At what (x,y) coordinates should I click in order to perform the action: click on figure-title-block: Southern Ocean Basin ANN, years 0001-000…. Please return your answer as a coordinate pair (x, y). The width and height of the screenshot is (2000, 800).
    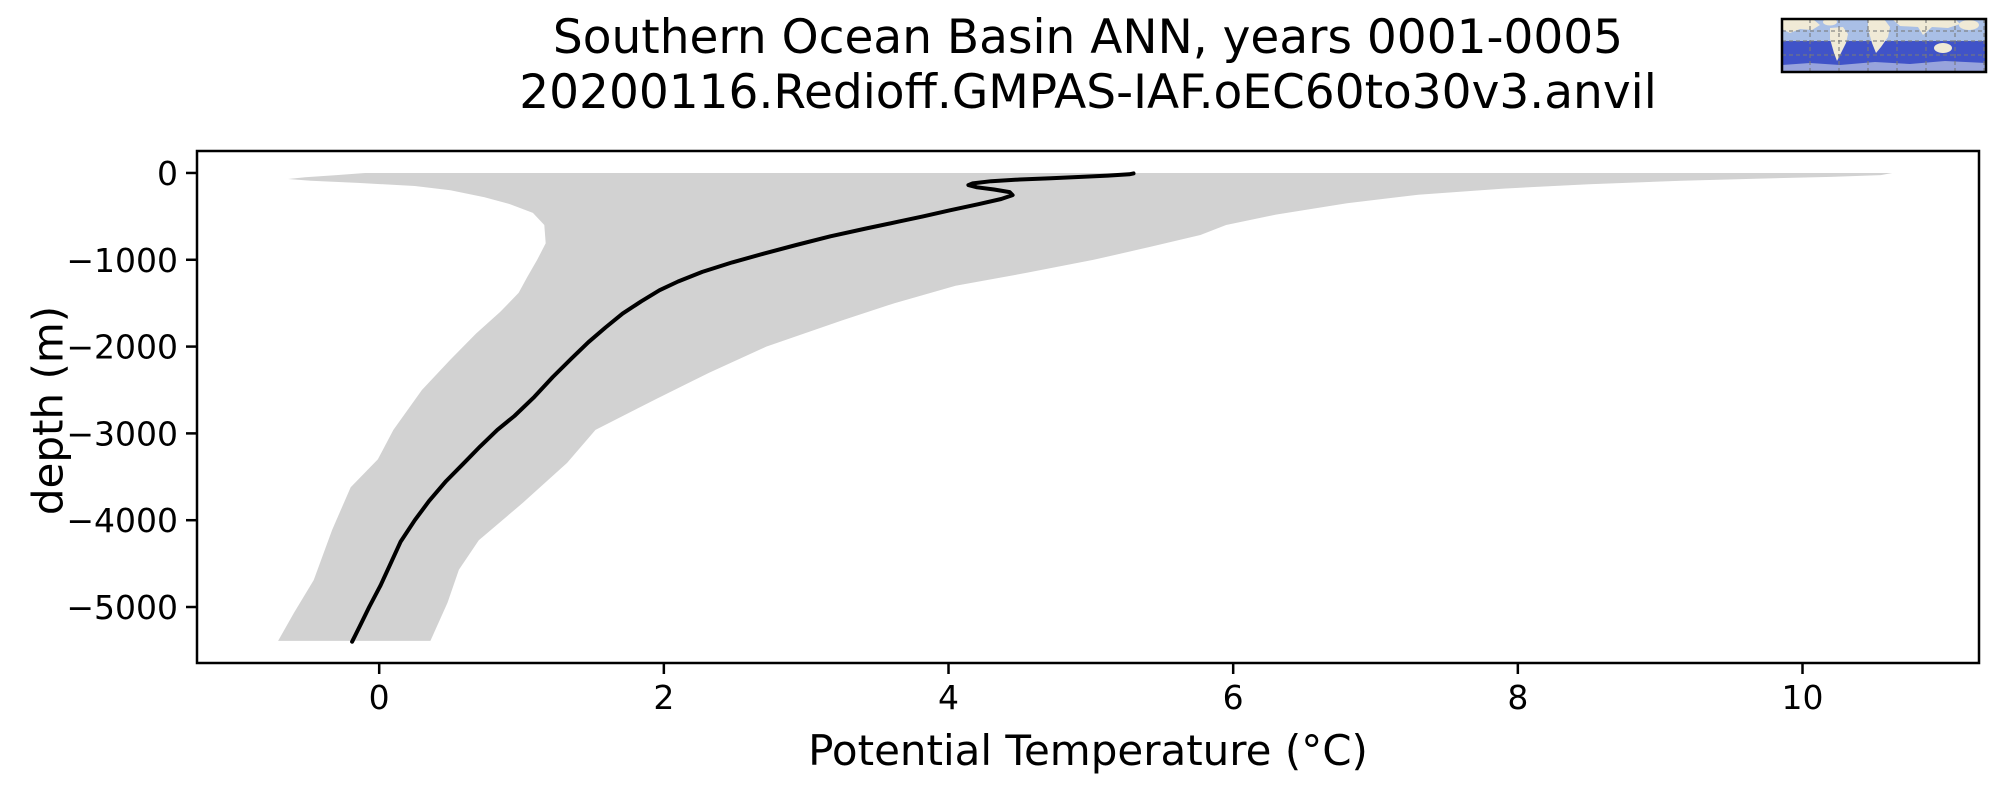
    Looking at the image, I should click on (1088, 65).